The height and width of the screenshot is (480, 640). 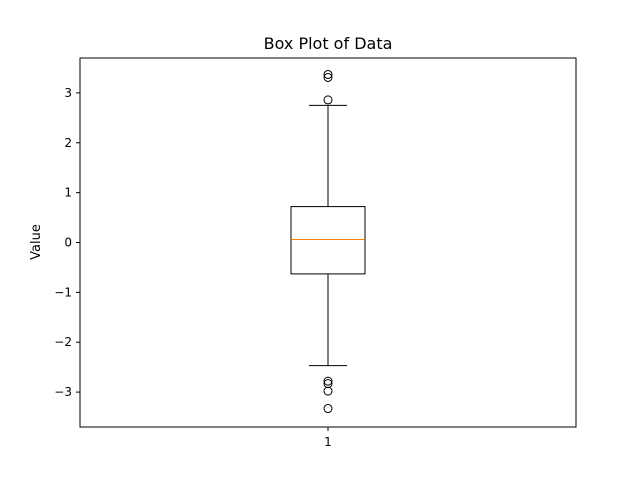 What do you see at coordinates (68, 243) in the screenshot?
I see `y-tick-label: 0` at bounding box center [68, 243].